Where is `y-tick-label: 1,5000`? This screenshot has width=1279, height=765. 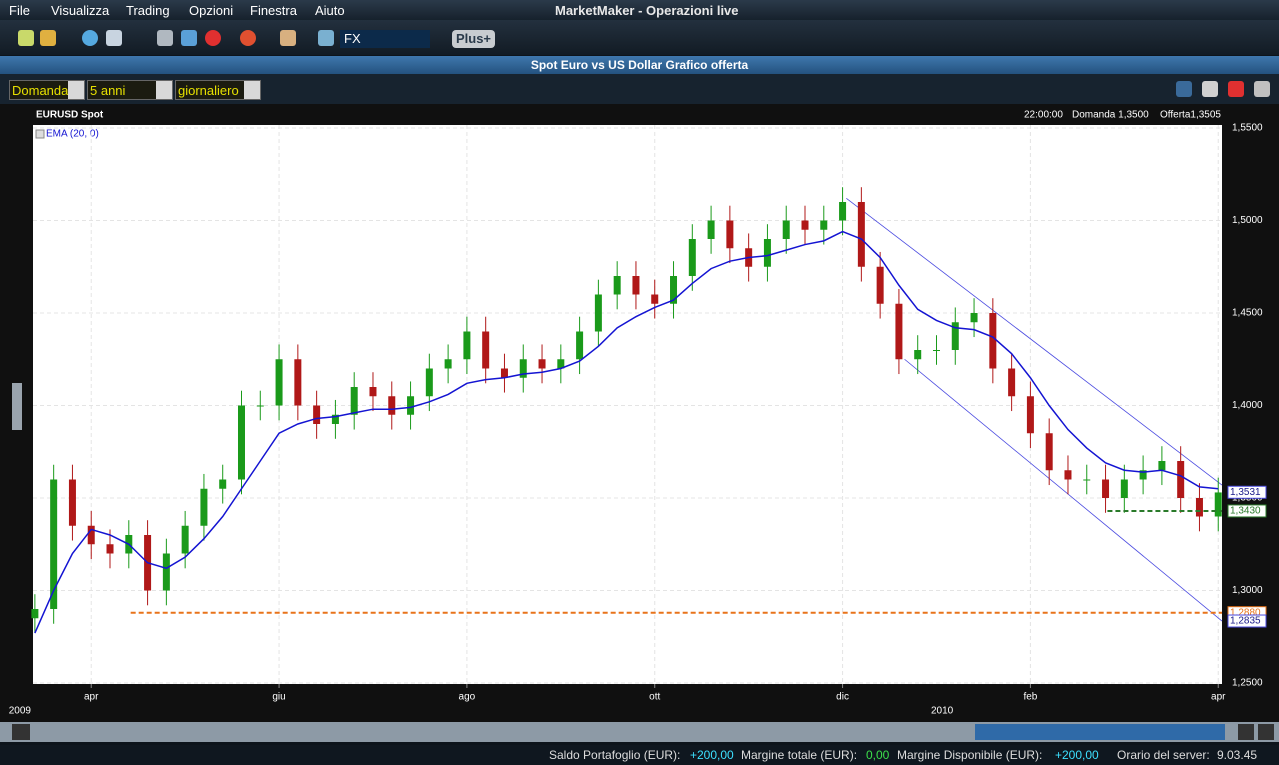
y-tick-label: 1,5000 is located at coordinates (1247, 220).